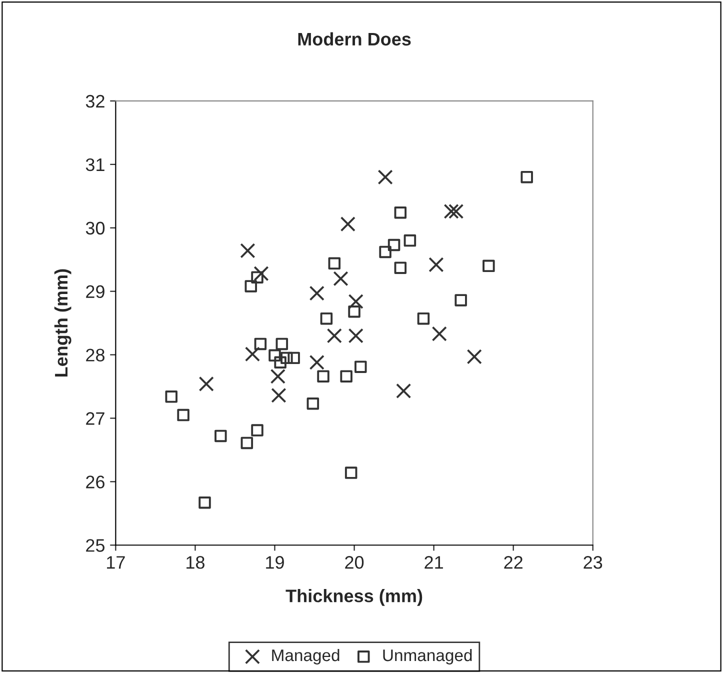  Describe the element at coordinates (354, 597) in the screenshot. I see `x-axis-title: Thickness (mm)` at that location.